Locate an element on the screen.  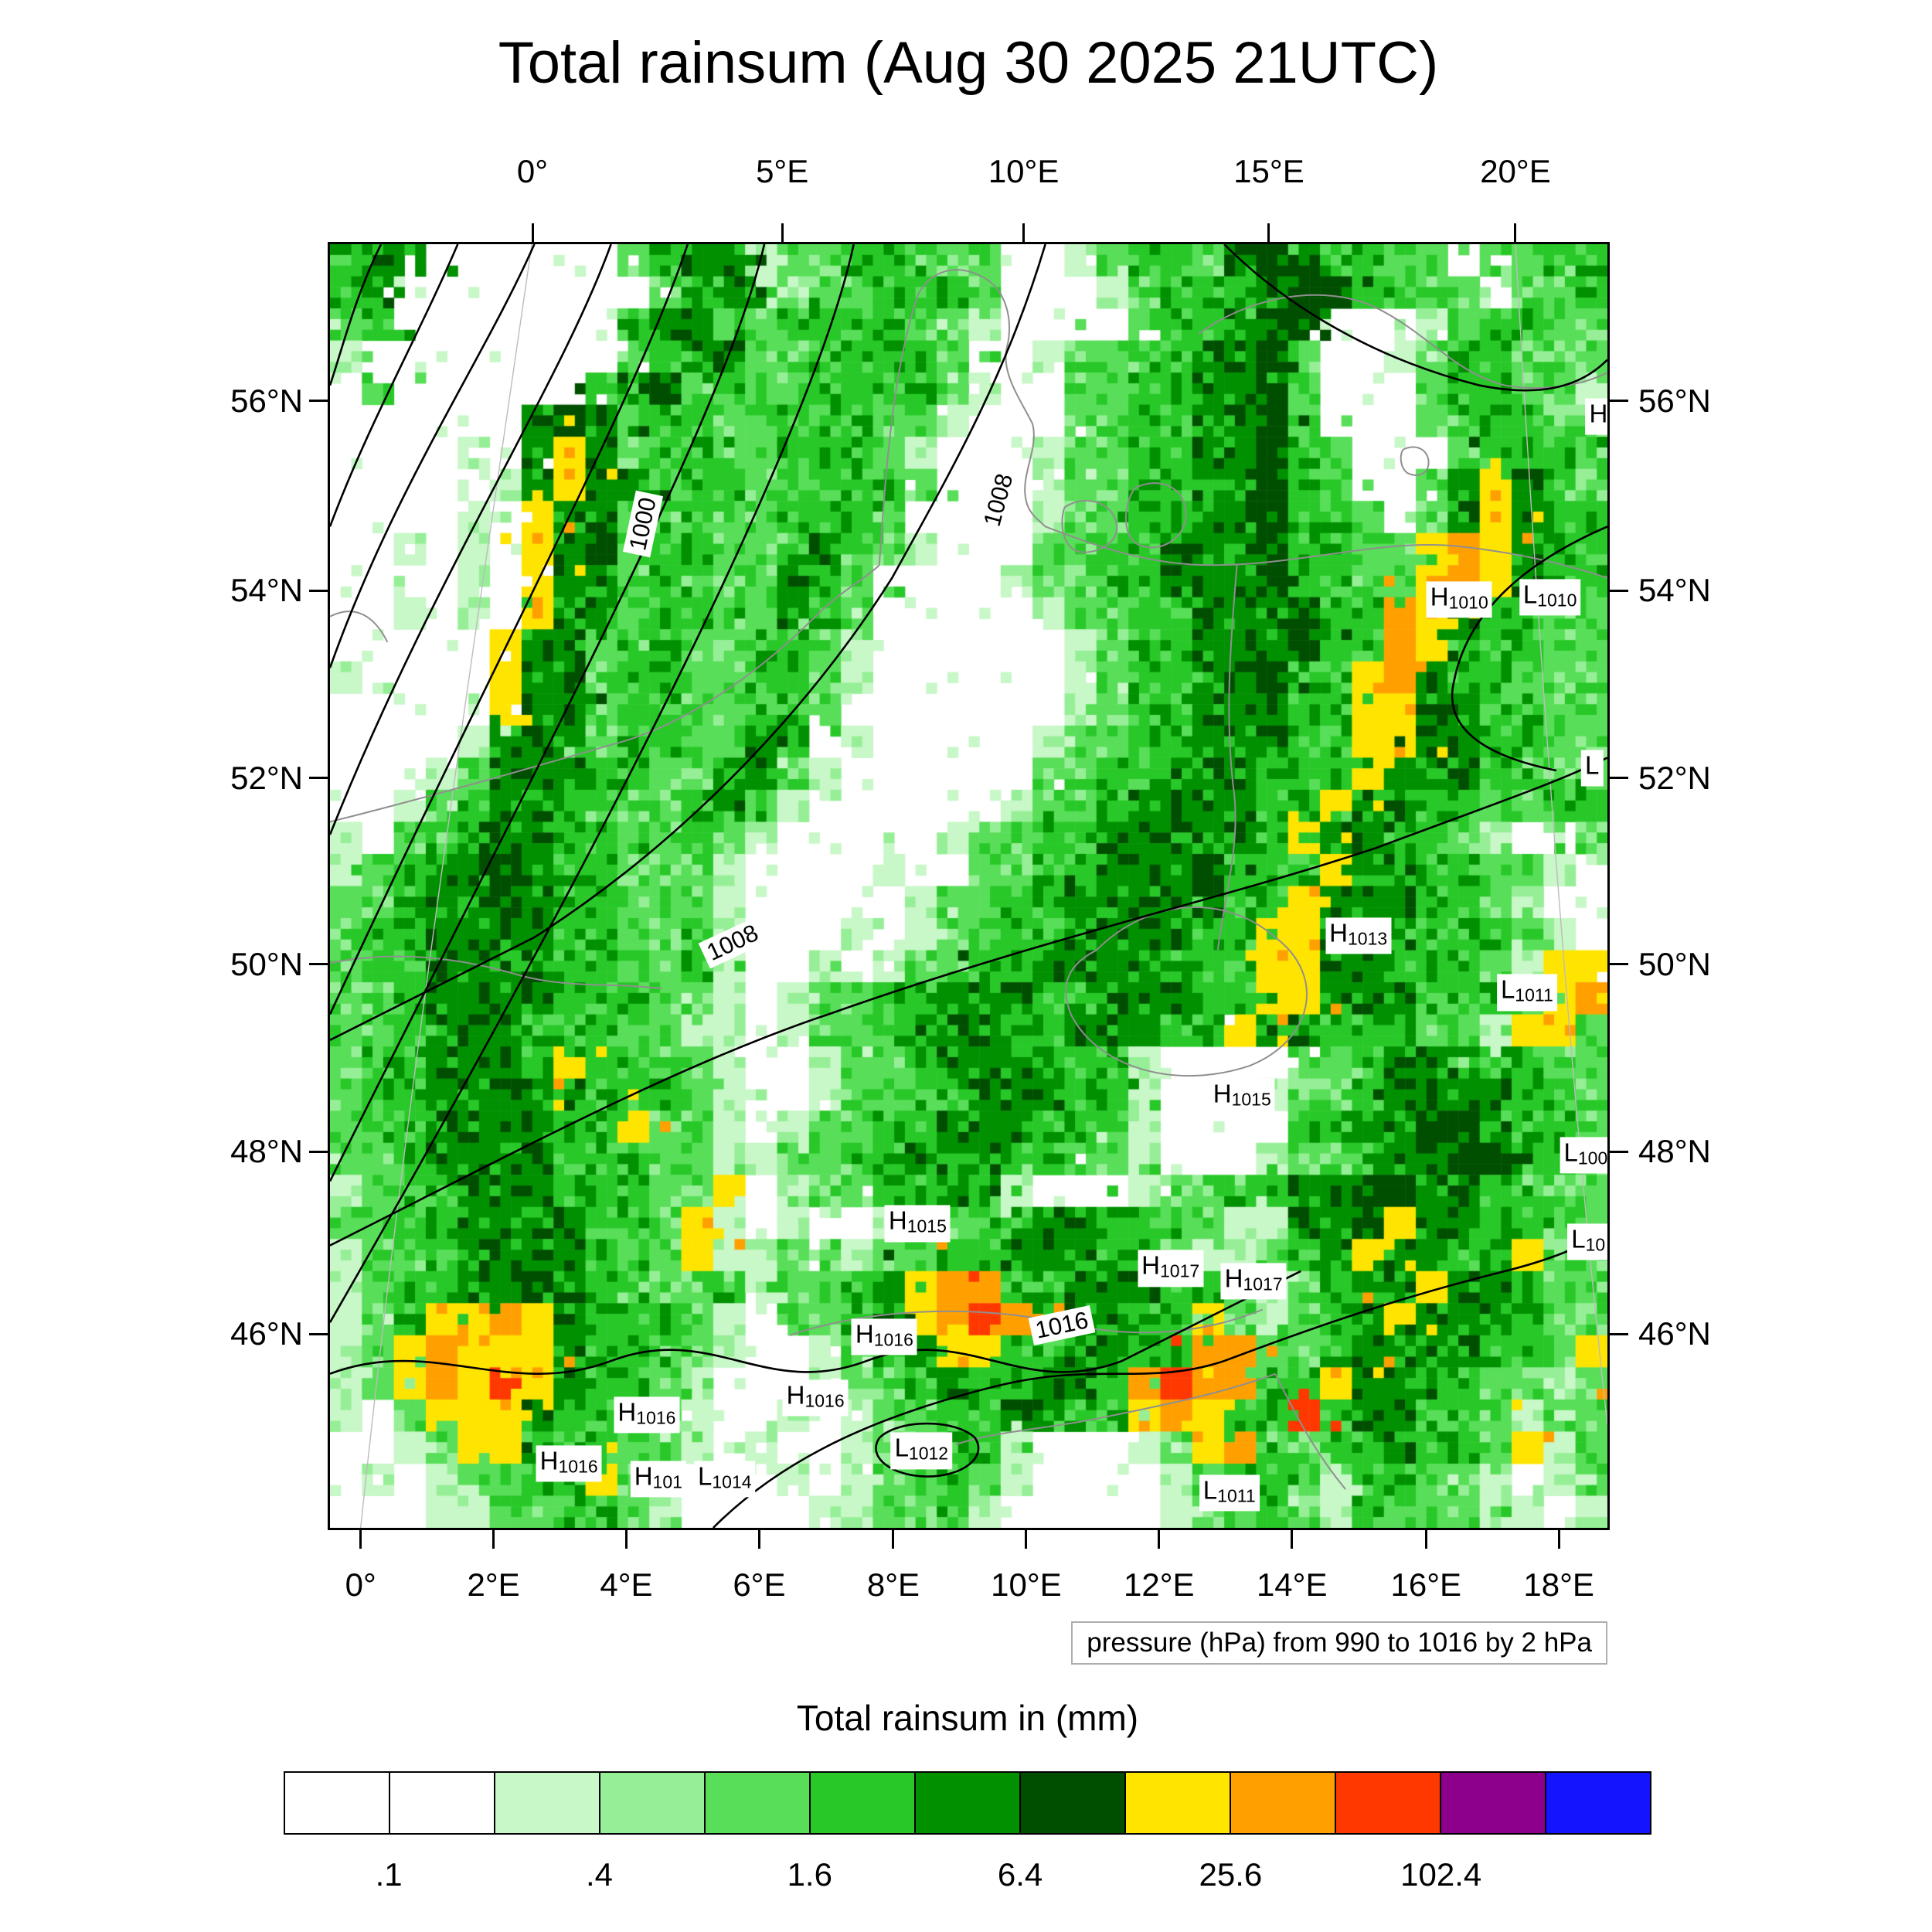
axis-label-lat-left: 54°N is located at coordinates (266, 590).